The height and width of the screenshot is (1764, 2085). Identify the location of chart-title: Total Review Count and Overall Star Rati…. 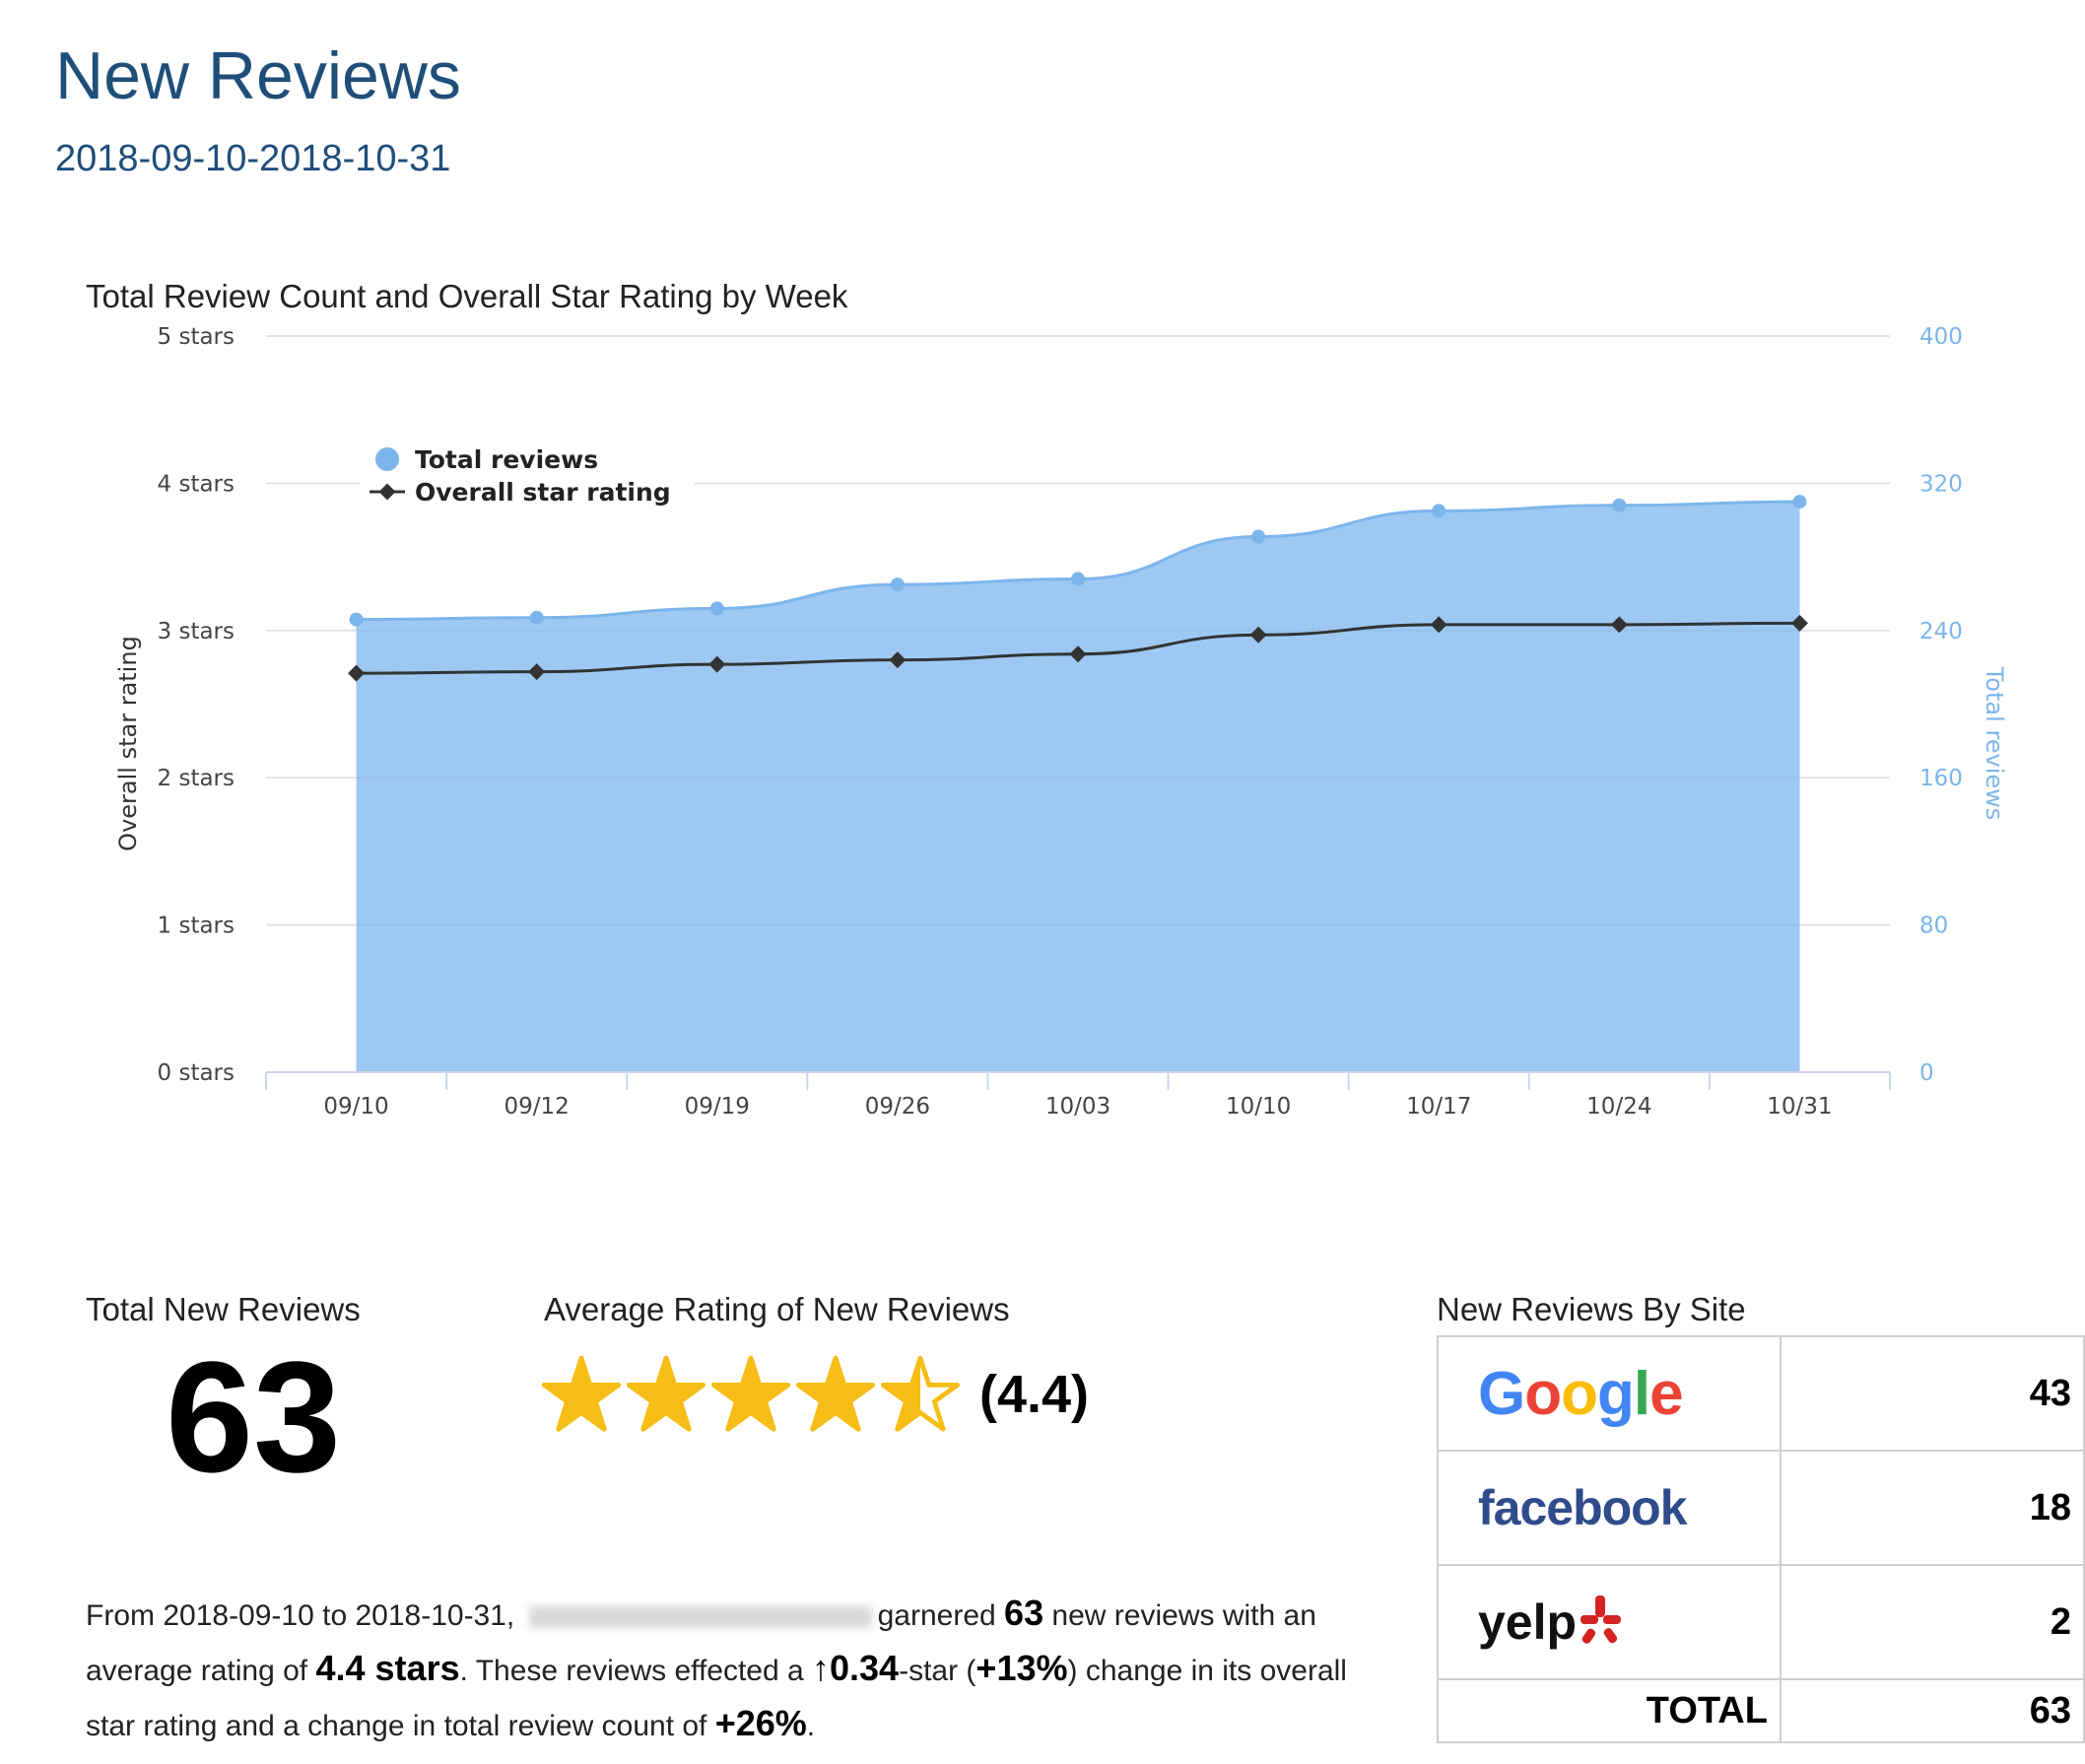
(467, 296).